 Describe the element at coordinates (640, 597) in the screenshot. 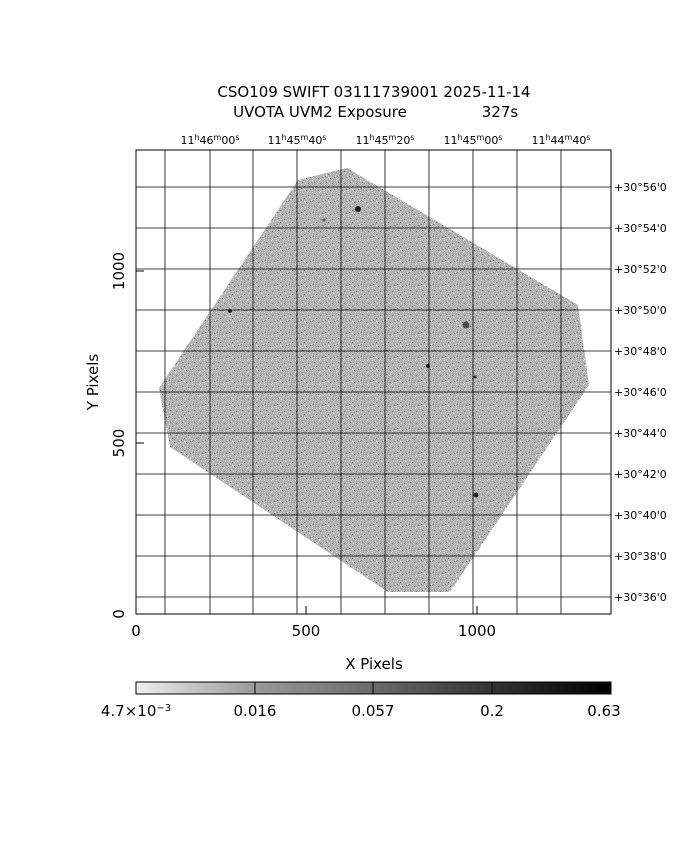

I see `dec-label: +30°36'0` at that location.